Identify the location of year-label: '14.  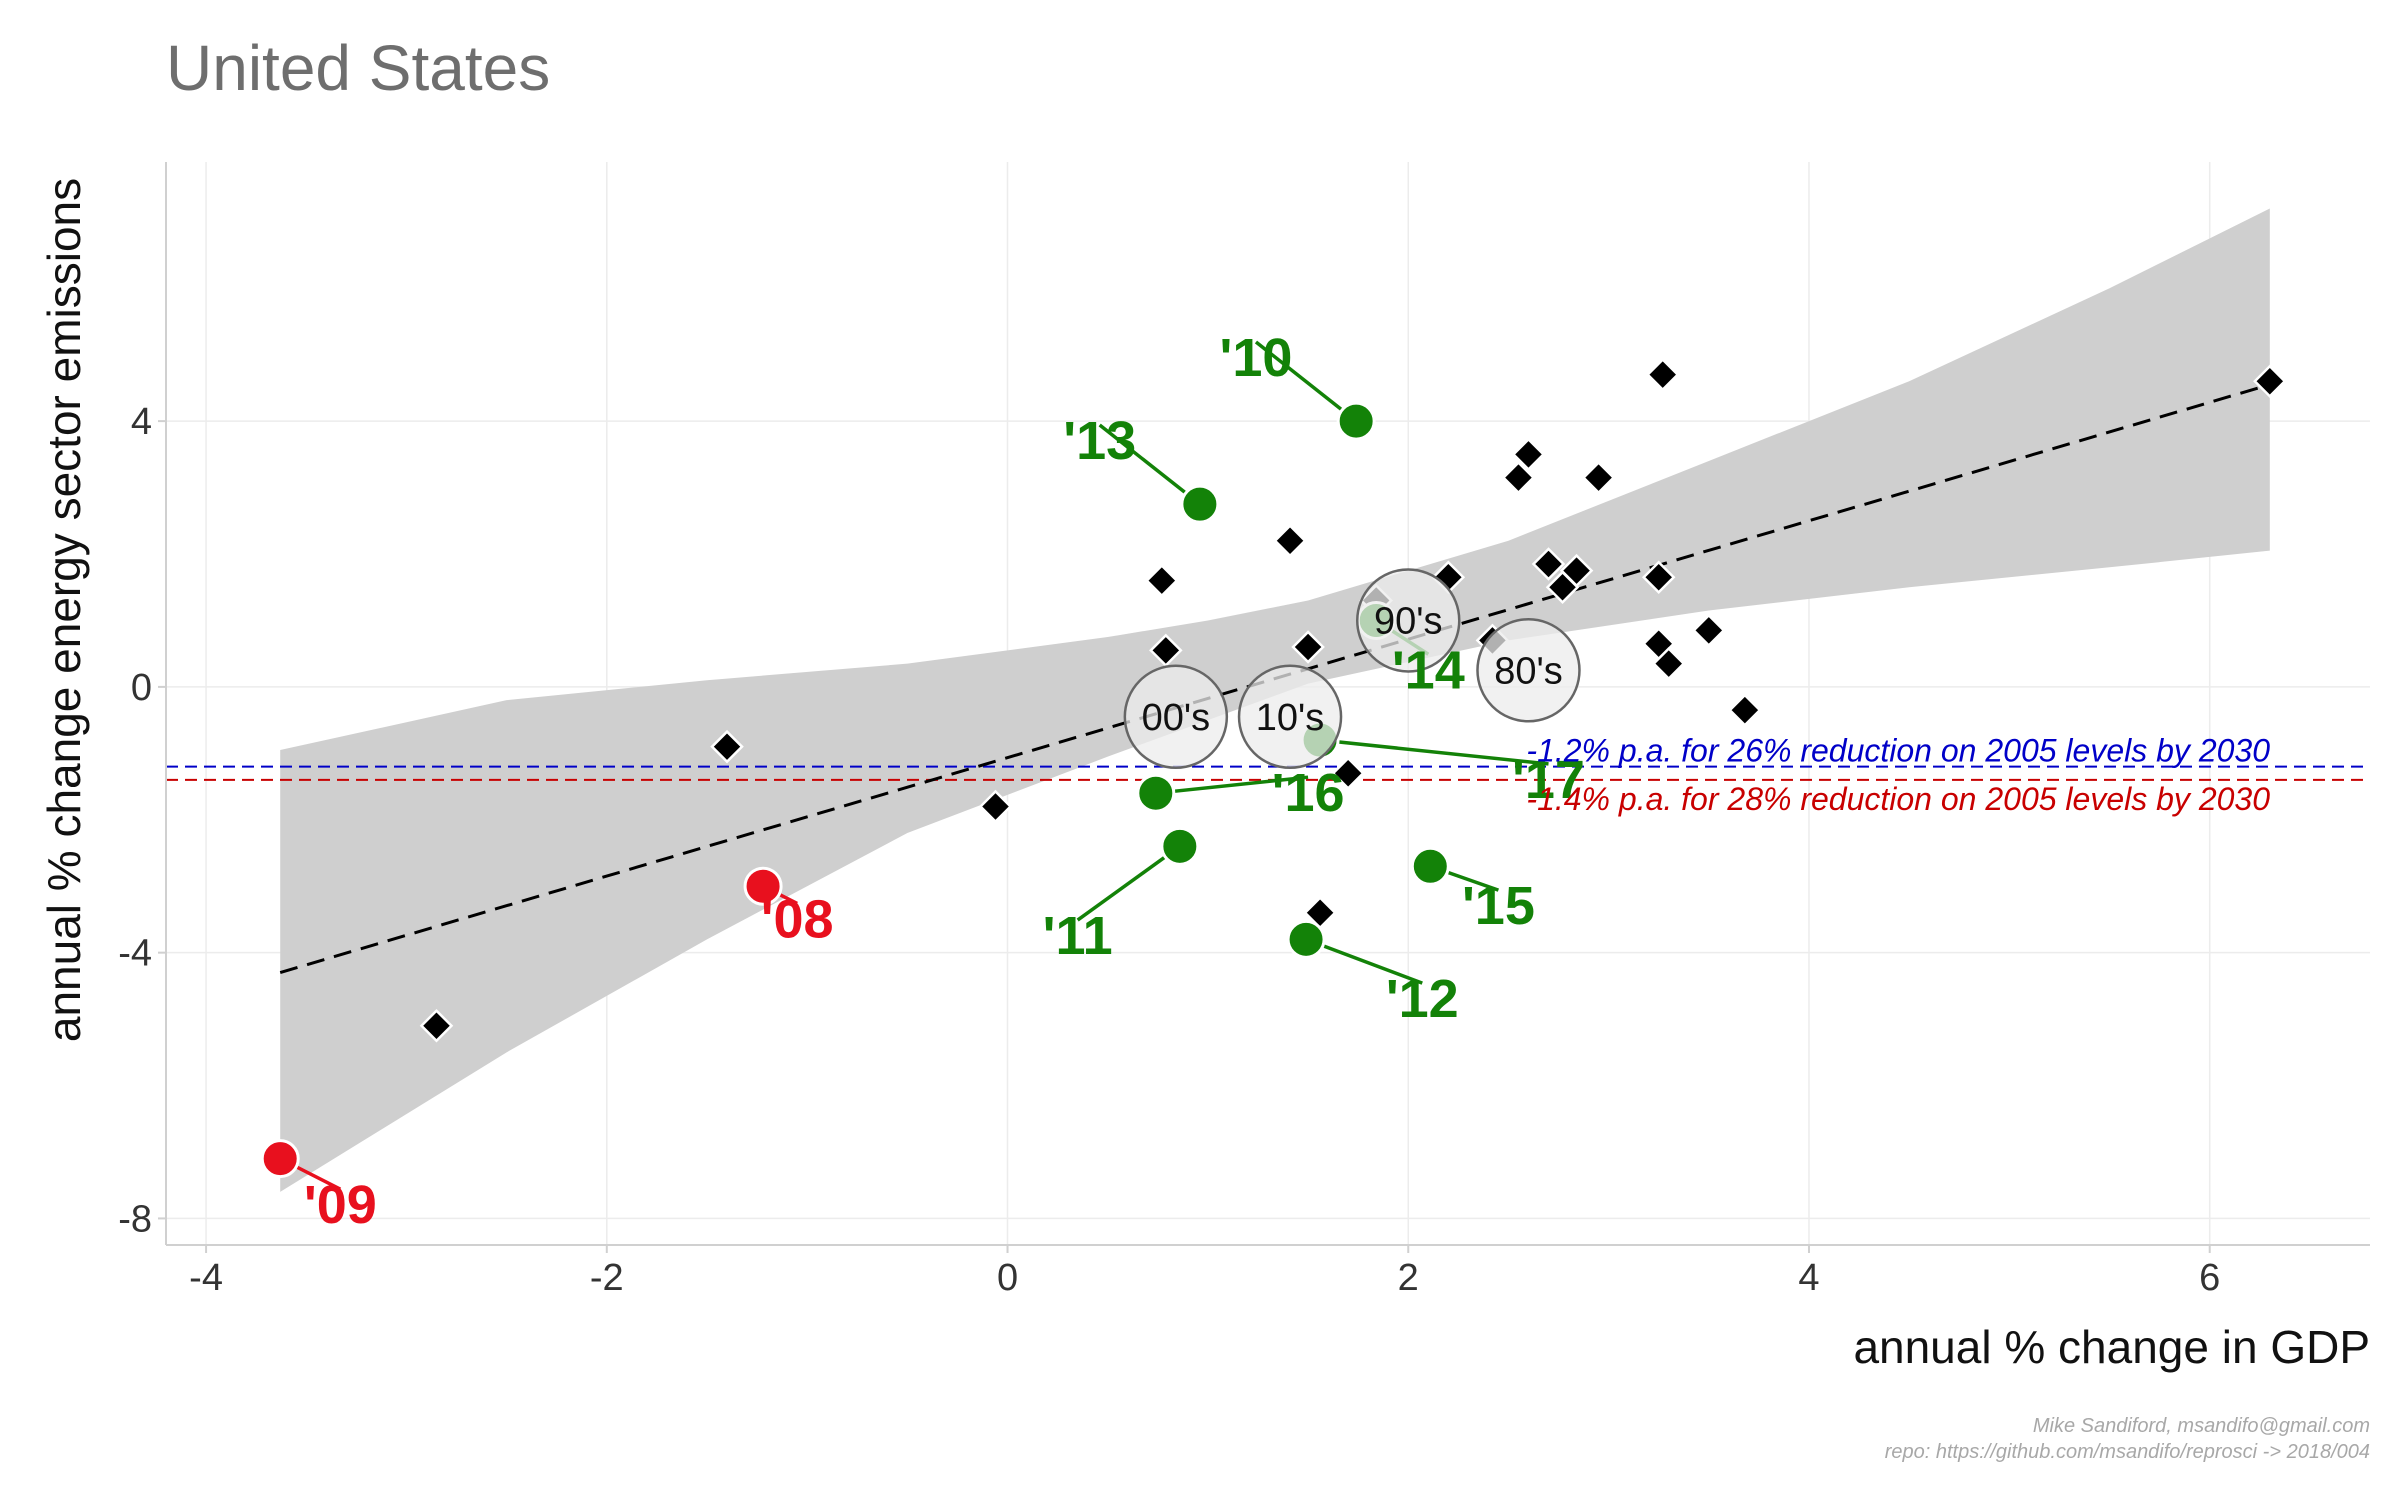
(1428, 670).